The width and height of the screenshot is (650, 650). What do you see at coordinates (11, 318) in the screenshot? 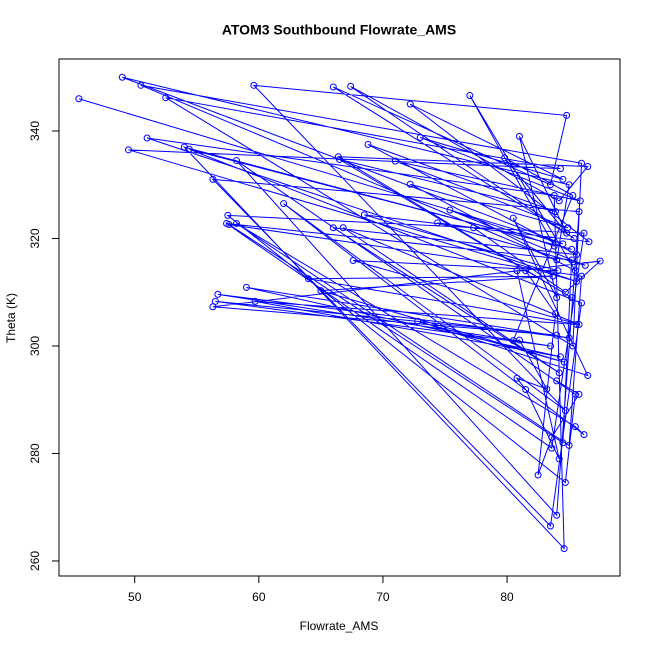
I see `y-axis-label: Theta (K)` at bounding box center [11, 318].